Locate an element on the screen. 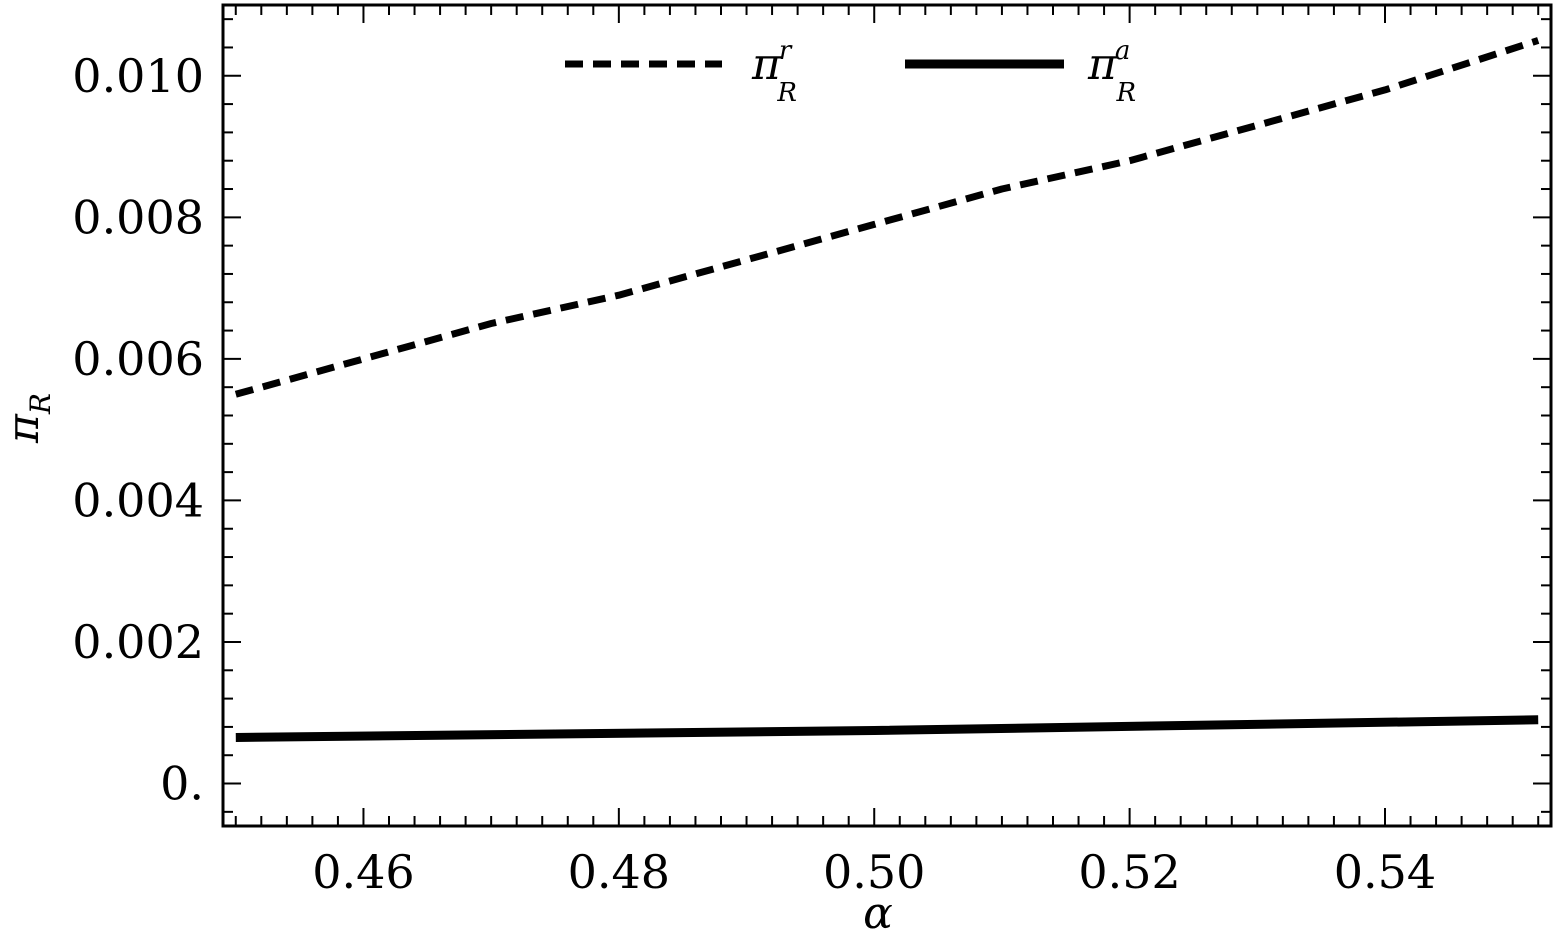  y-tick-label: 0.008 is located at coordinates (138, 217).